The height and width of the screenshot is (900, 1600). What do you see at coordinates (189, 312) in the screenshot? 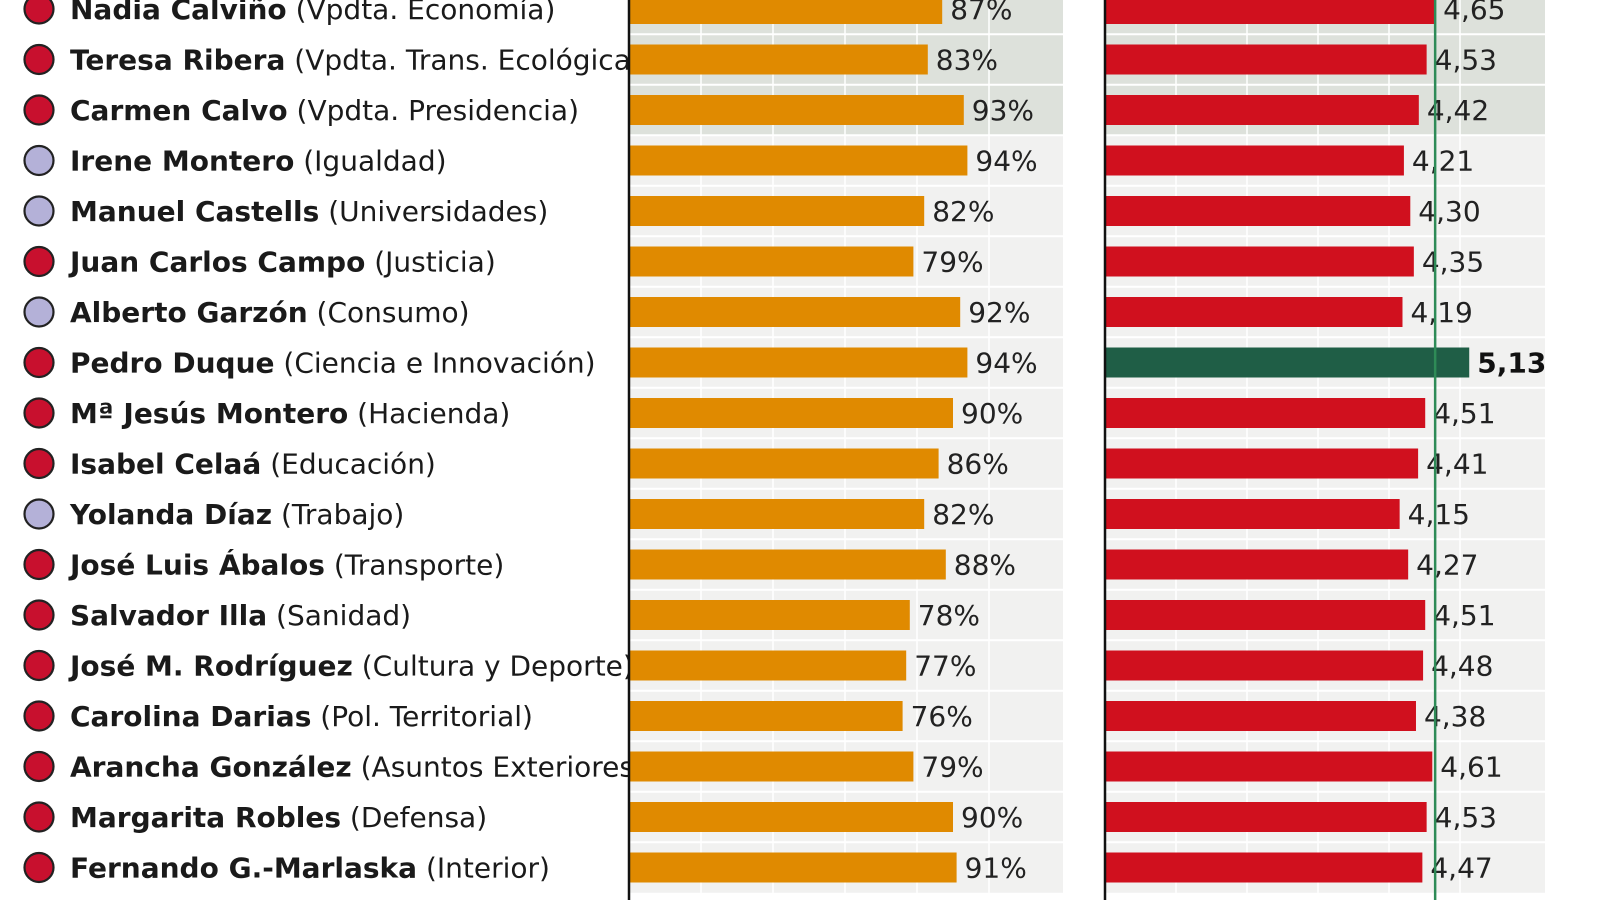
I see `minister-name: Alberto Garzón` at bounding box center [189, 312].